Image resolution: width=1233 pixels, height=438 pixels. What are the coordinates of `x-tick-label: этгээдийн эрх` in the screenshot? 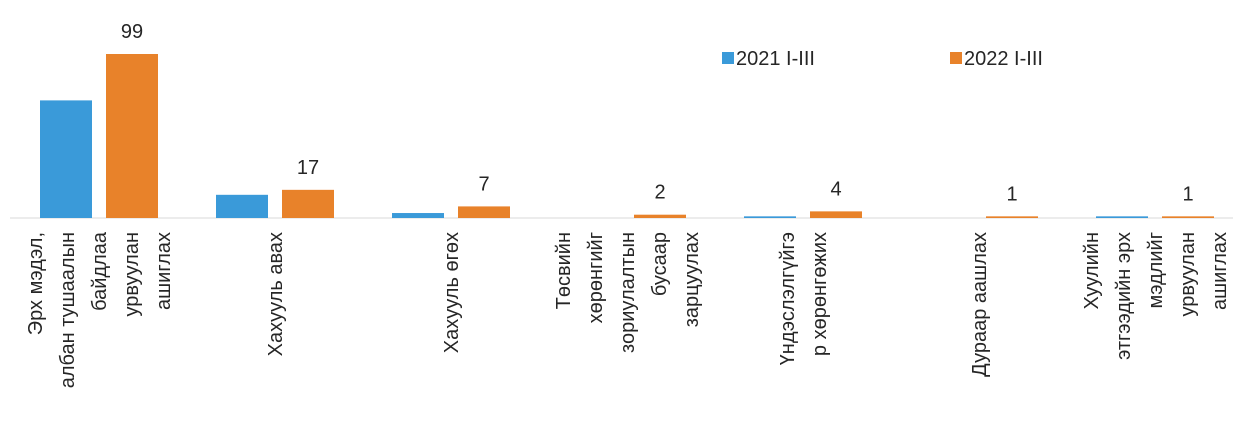 It's located at (1124, 296).